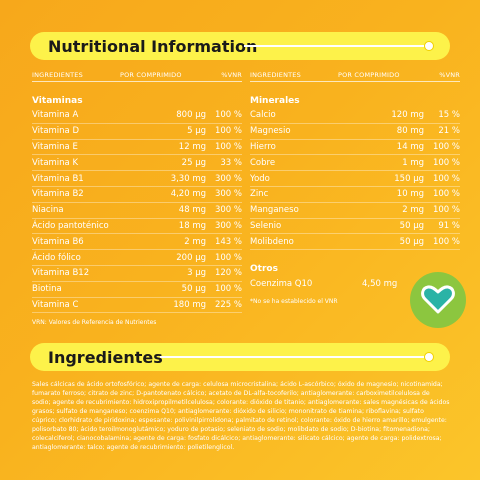 The height and width of the screenshot is (480, 480). What do you see at coordinates (355, 195) in the screenshot?
I see `table-row: Zinc 10 mg 100 %` at bounding box center [355, 195].